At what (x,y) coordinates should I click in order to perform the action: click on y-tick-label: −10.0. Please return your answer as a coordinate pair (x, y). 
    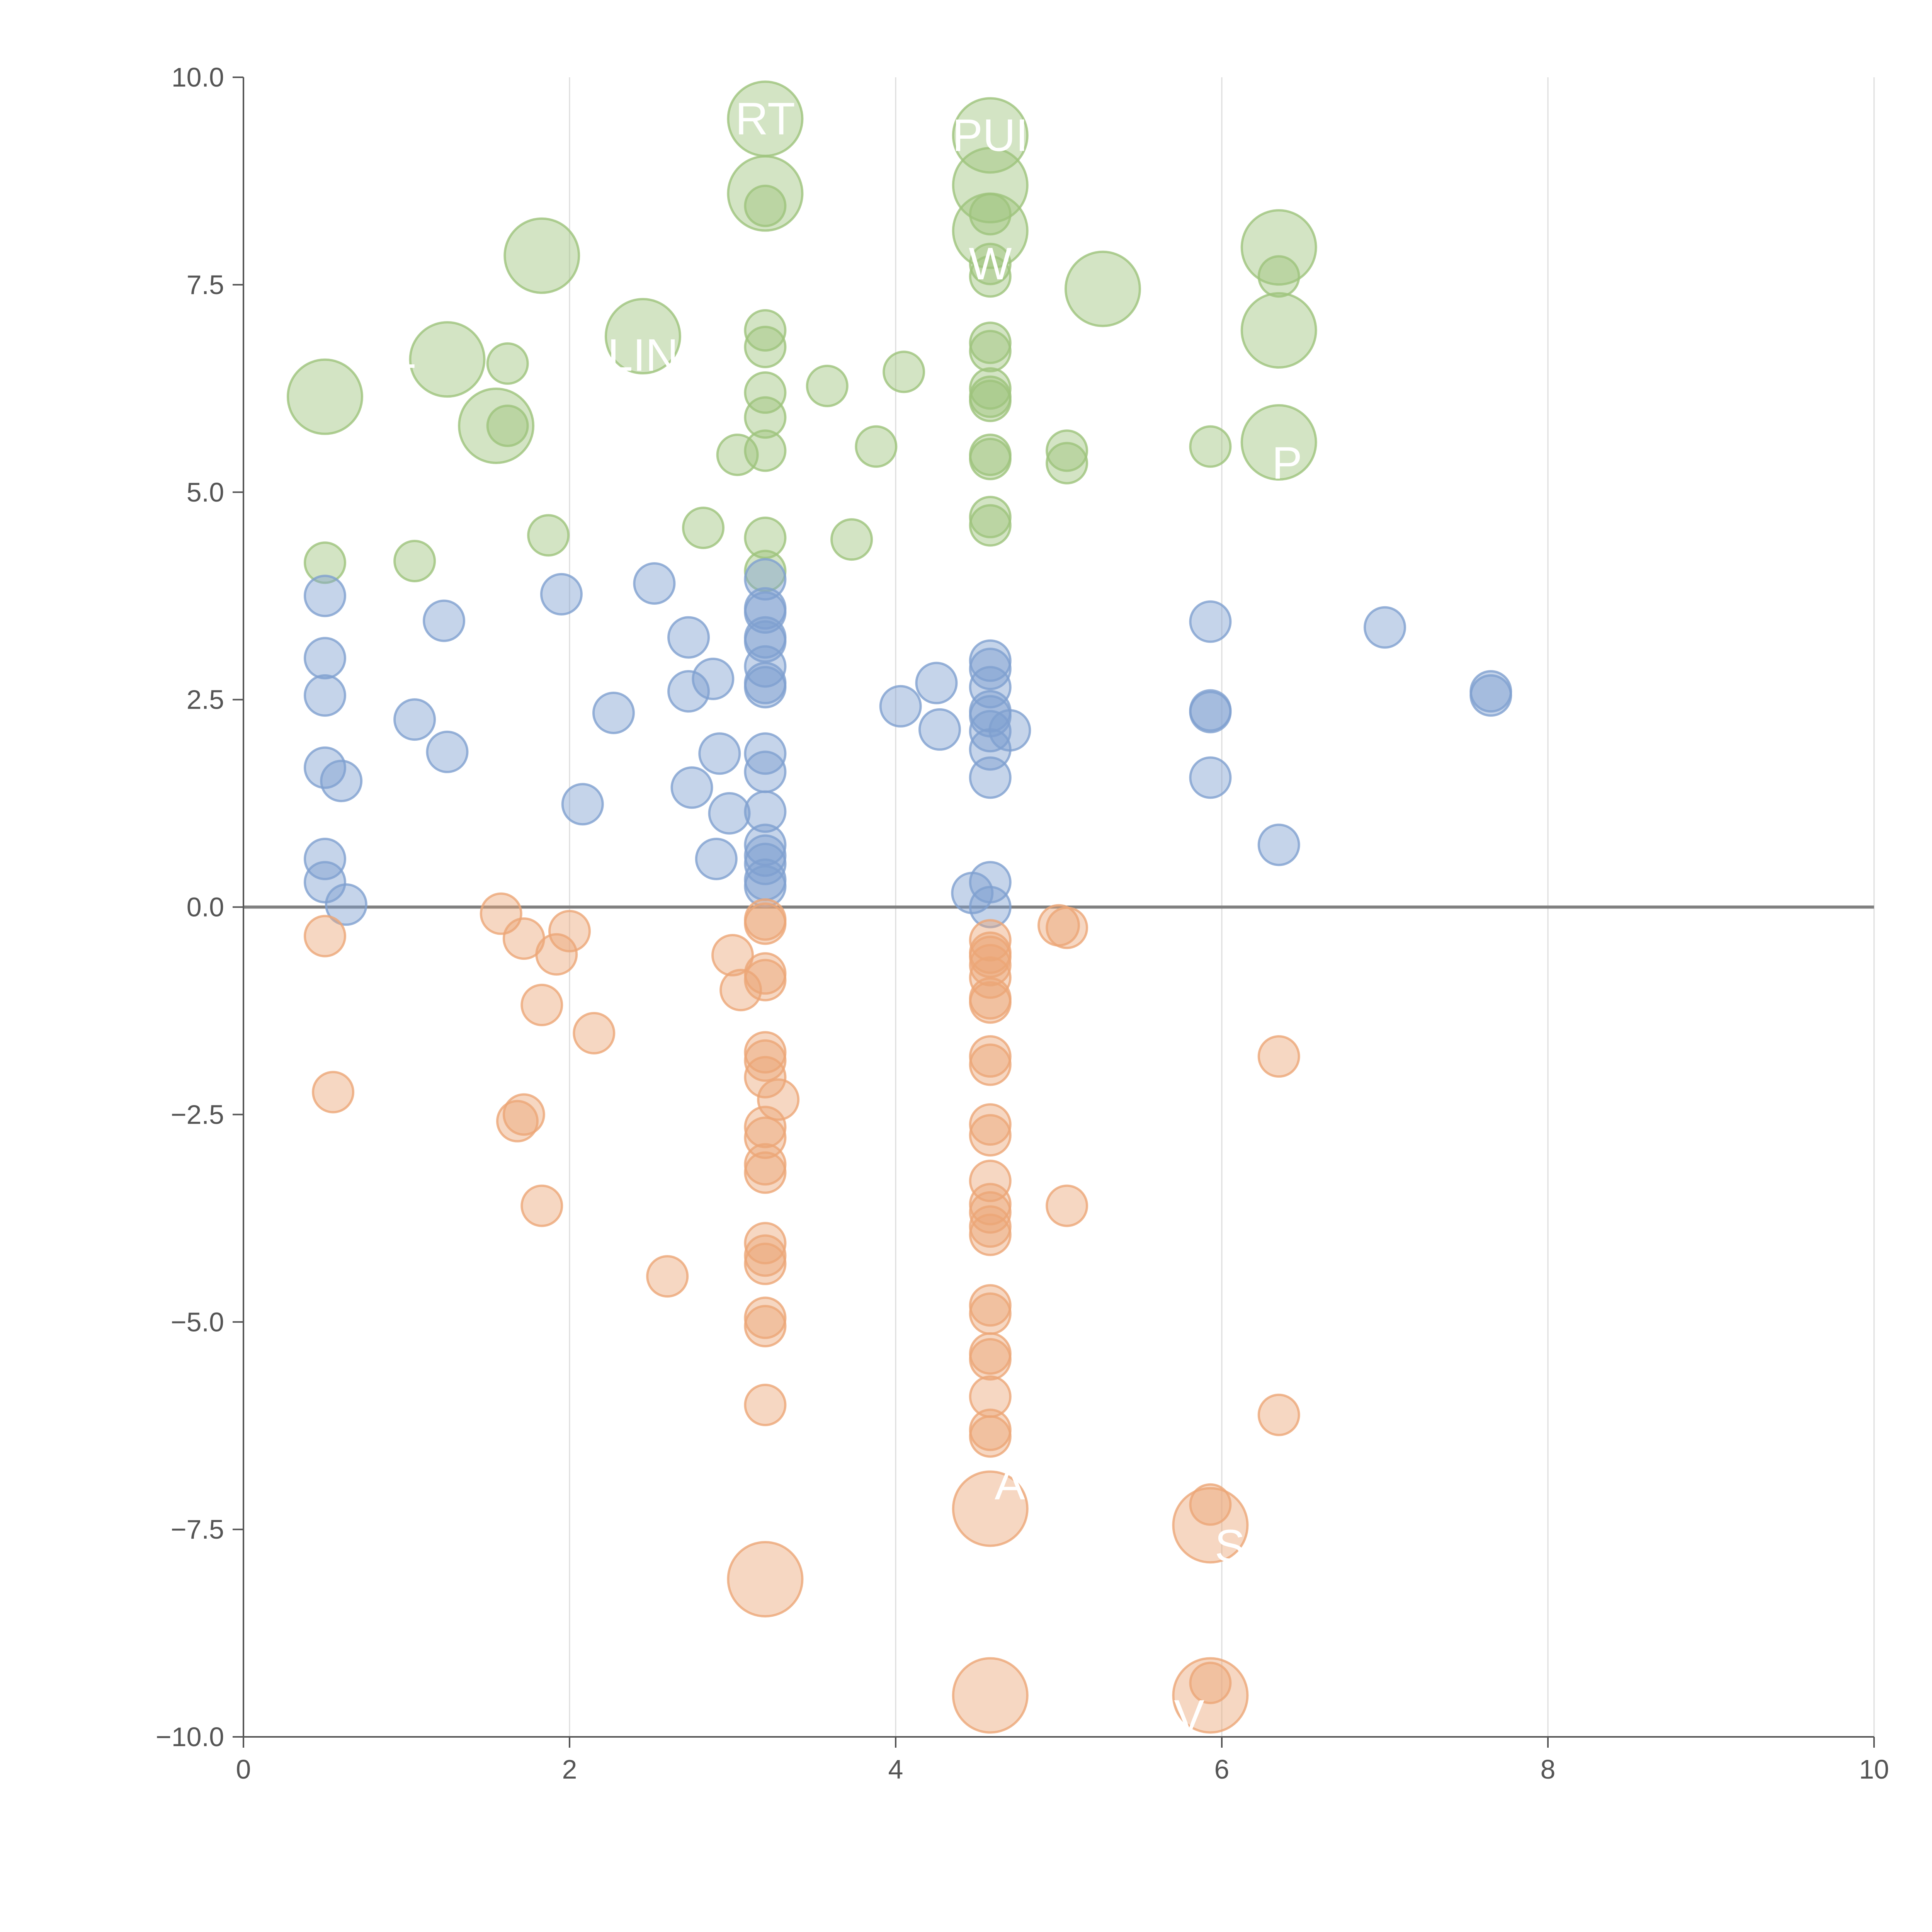
    Looking at the image, I should click on (190, 1737).